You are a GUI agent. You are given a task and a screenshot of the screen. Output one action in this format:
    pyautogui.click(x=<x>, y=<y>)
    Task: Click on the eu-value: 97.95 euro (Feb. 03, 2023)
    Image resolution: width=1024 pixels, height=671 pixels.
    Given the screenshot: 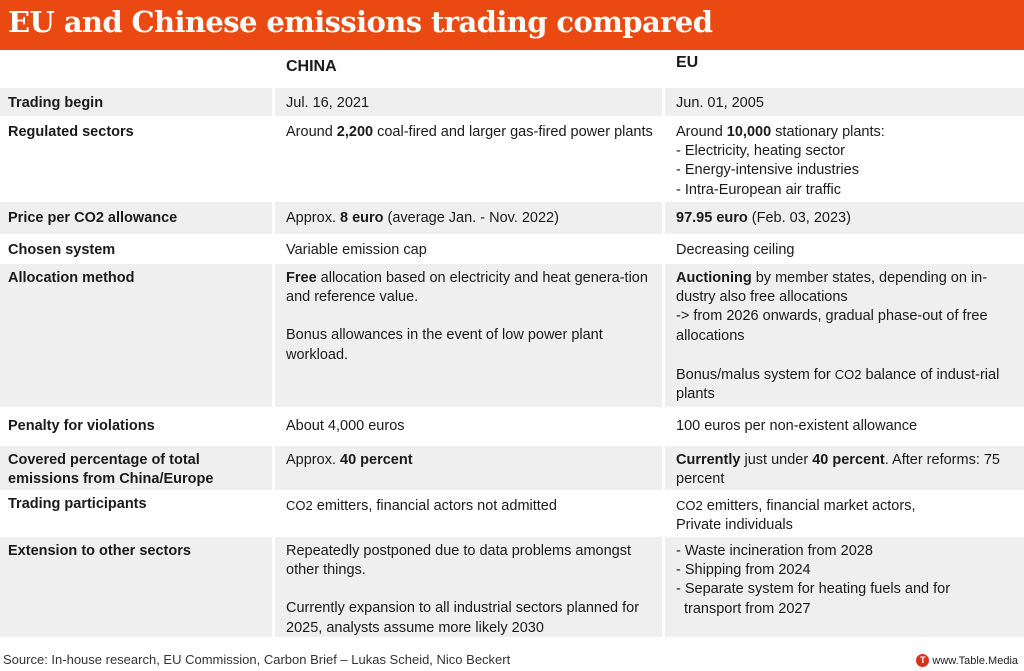 What is the action you would take?
    pyautogui.click(x=844, y=218)
    